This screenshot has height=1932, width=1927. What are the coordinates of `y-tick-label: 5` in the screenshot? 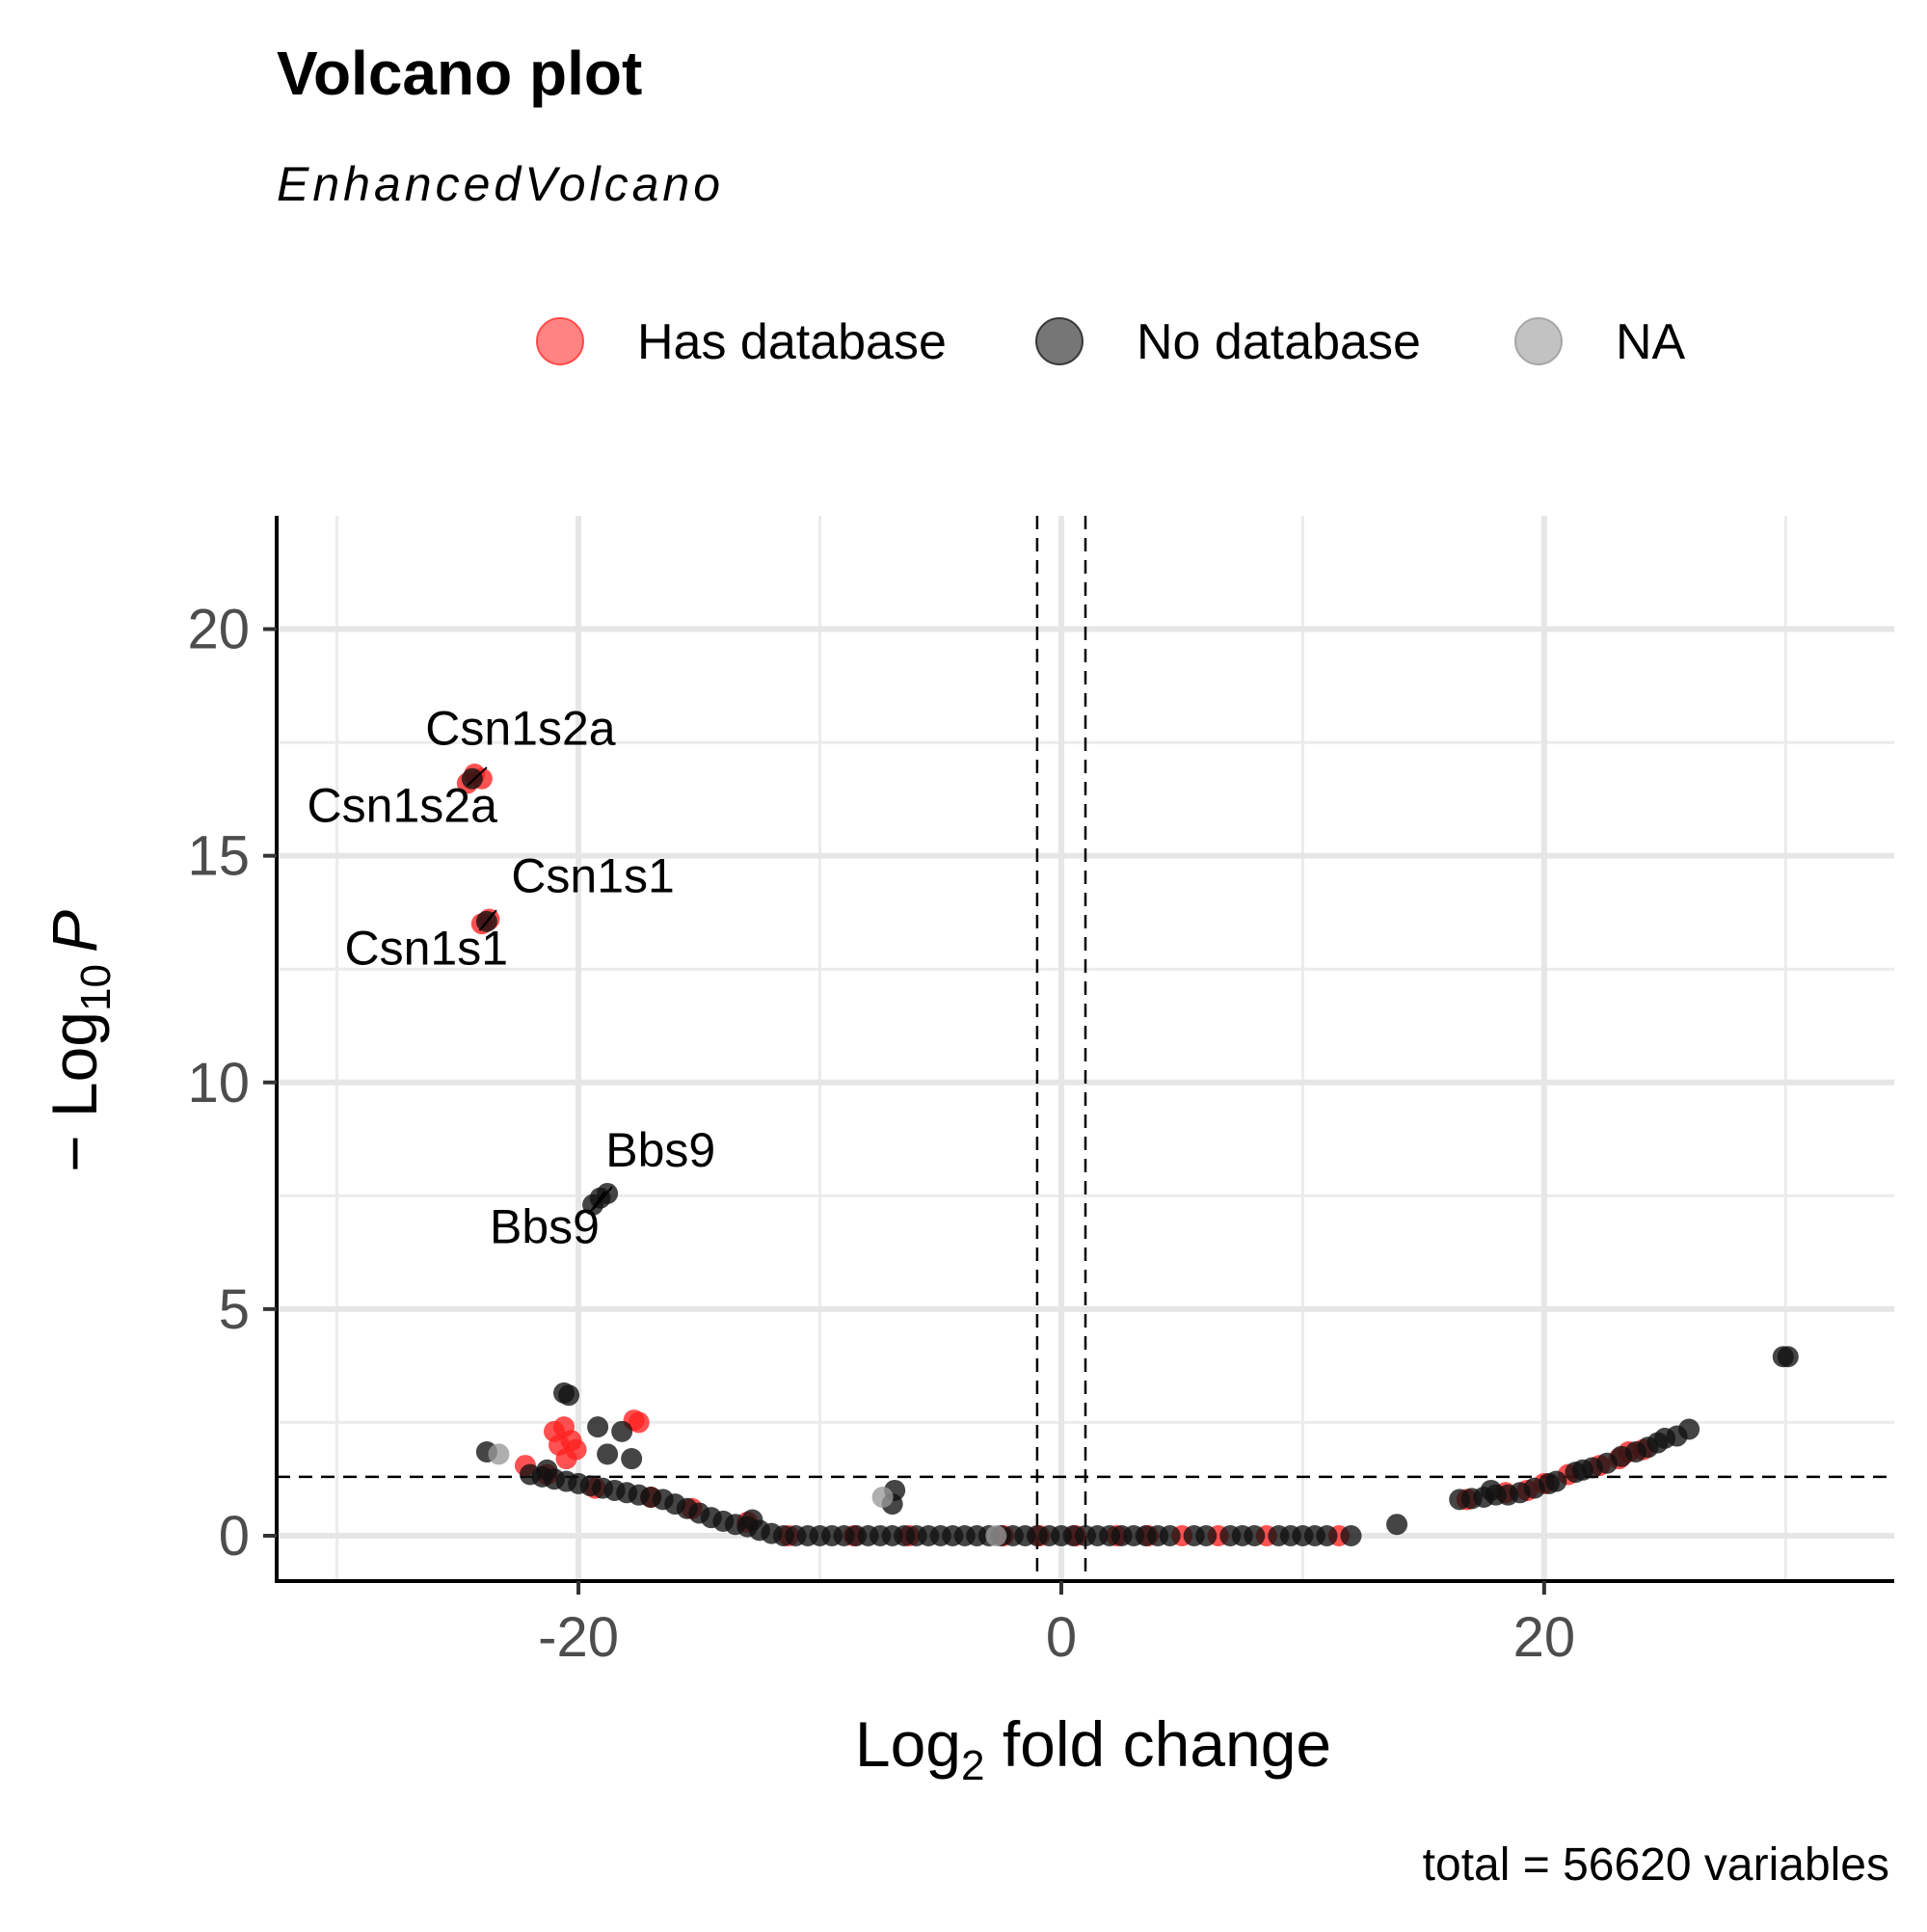 It's located at (234, 1310).